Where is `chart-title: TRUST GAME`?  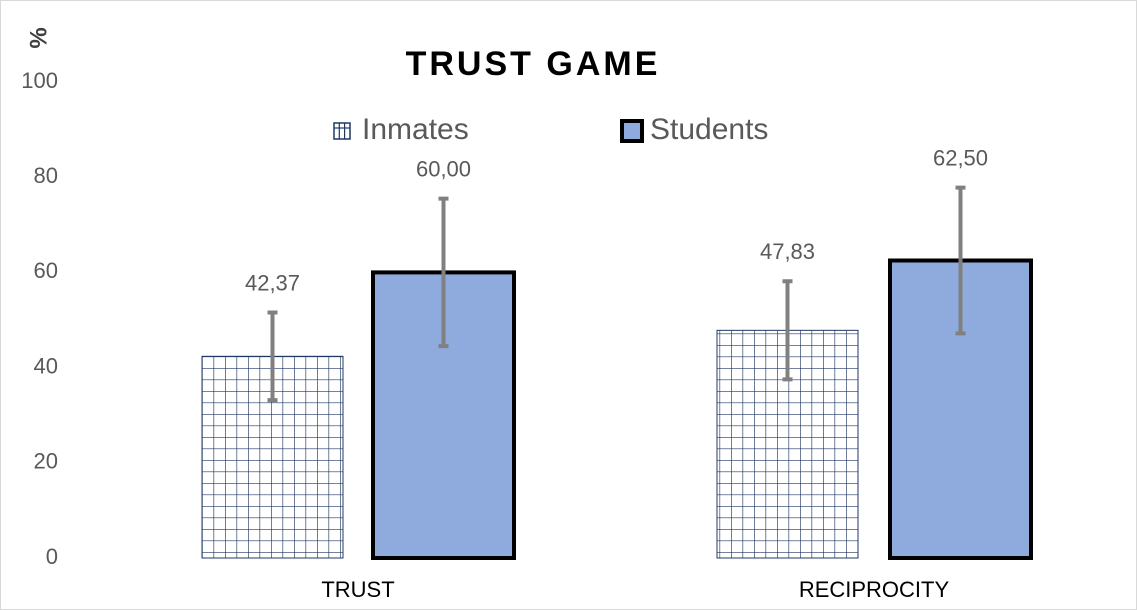 chart-title: TRUST GAME is located at coordinates (533, 64).